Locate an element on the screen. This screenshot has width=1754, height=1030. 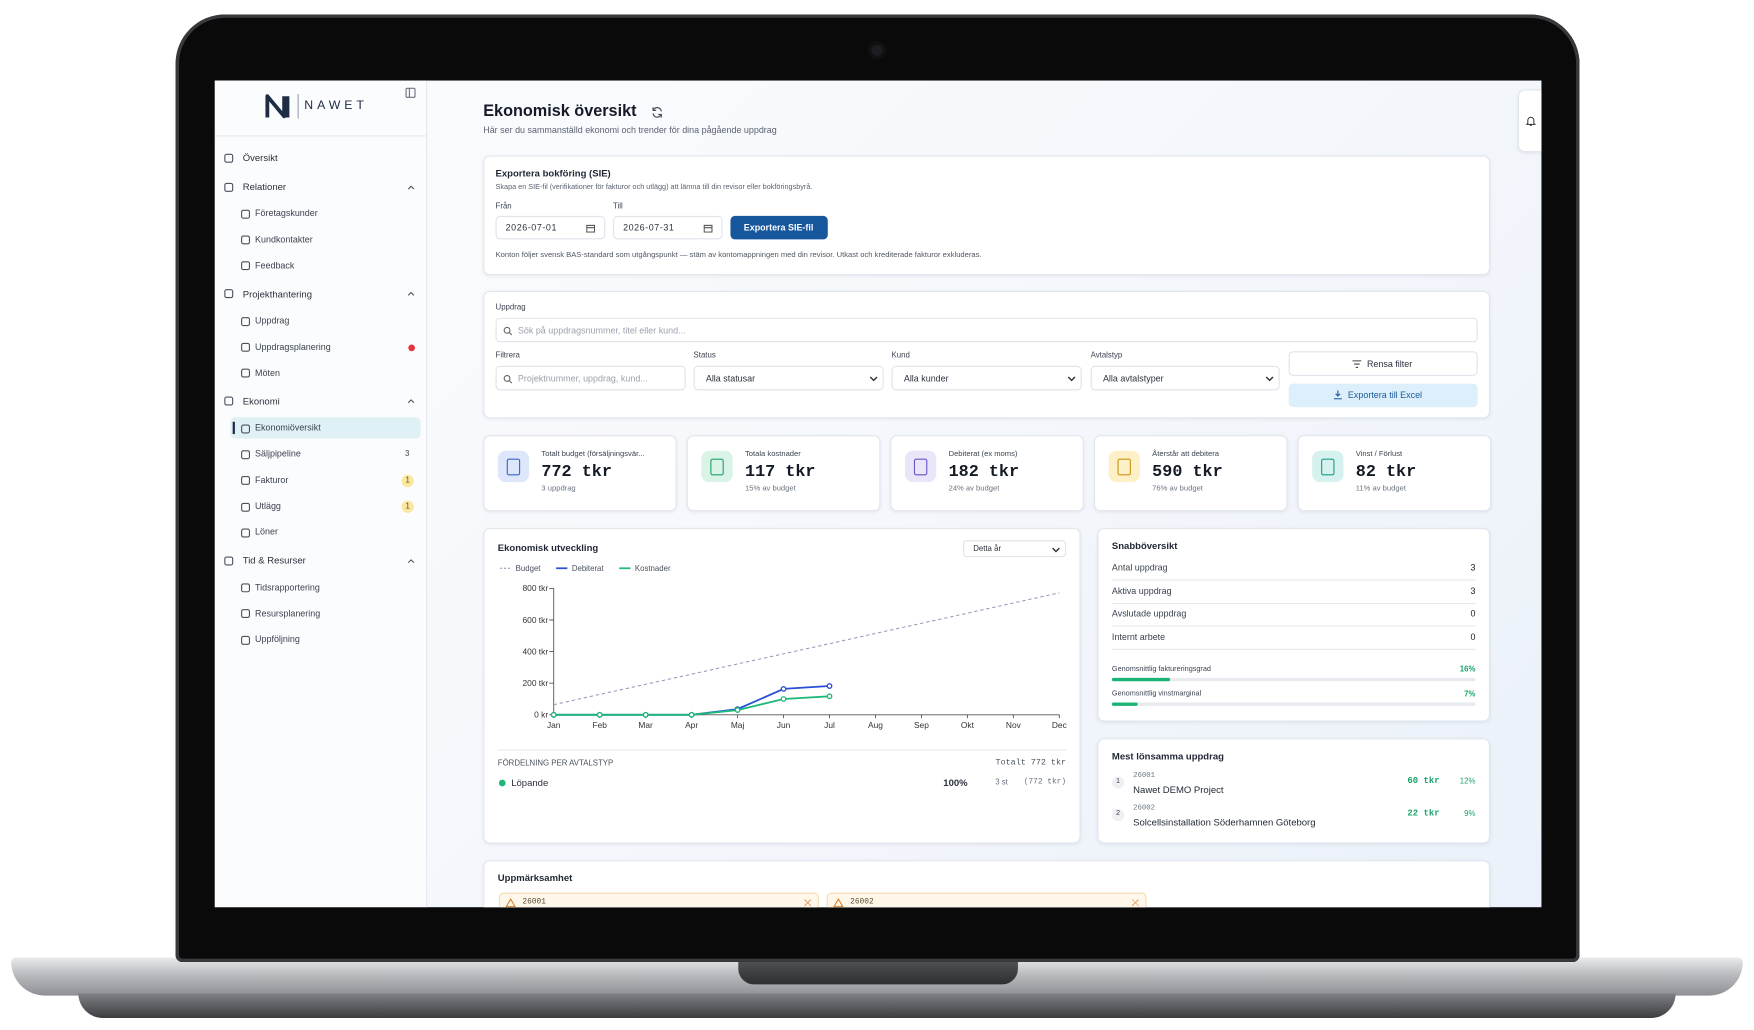
period-select: Detta år is located at coordinates (1015, 549).